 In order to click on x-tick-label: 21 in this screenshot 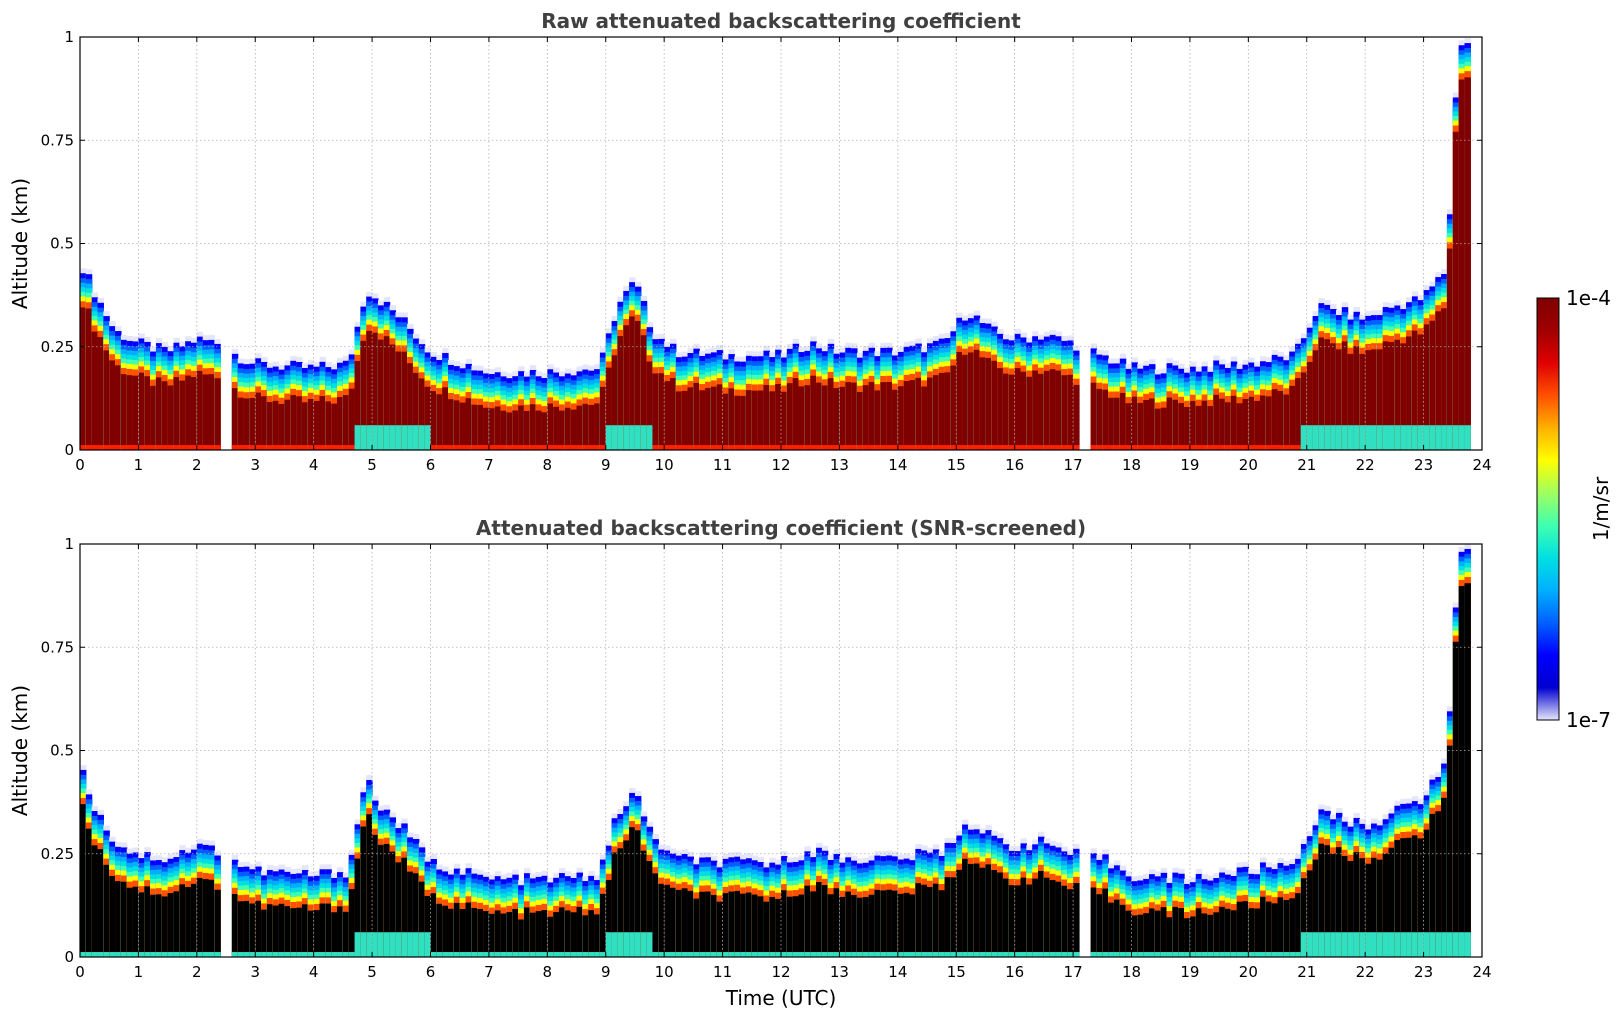, I will do `click(1306, 972)`.